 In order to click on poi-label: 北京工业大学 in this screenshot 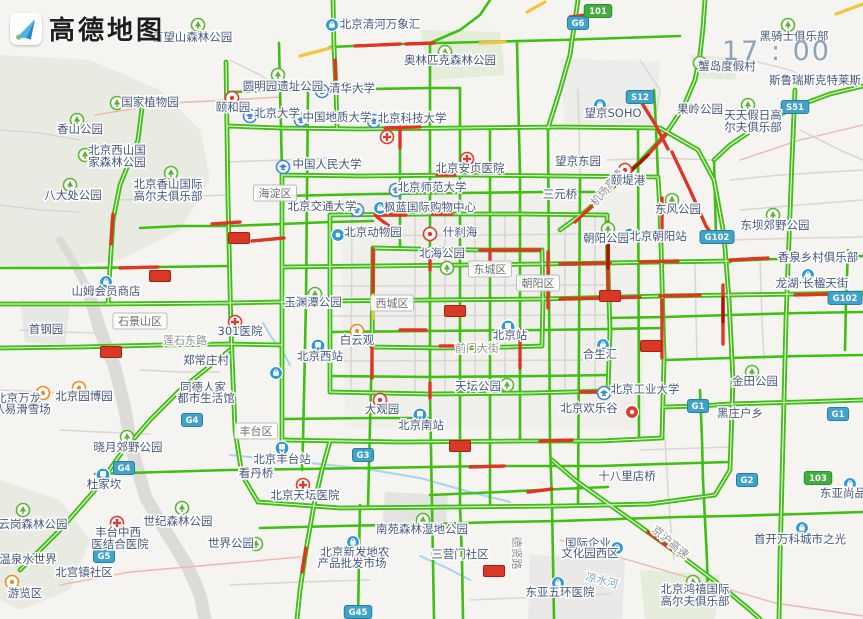, I will do `click(645, 389)`.